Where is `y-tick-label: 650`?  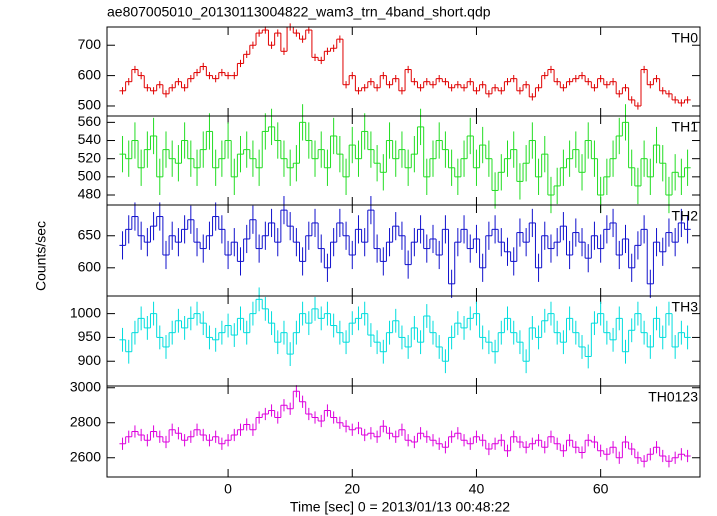
y-tick-label: 650 is located at coordinates (90, 234).